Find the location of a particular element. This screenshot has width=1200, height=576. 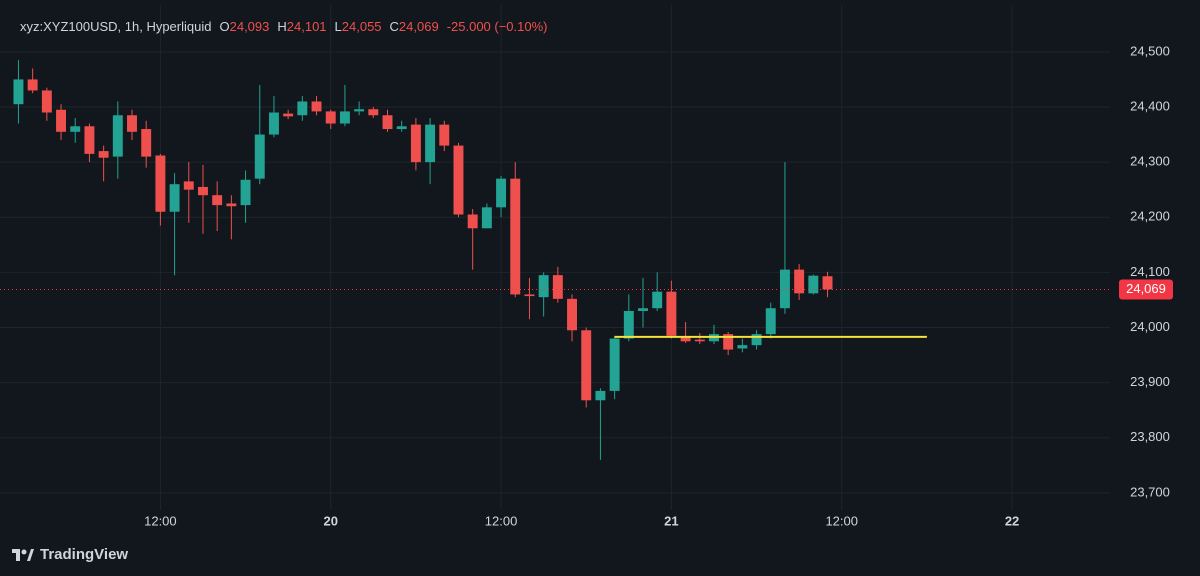

ohlc-value: 24,069 is located at coordinates (418, 26).